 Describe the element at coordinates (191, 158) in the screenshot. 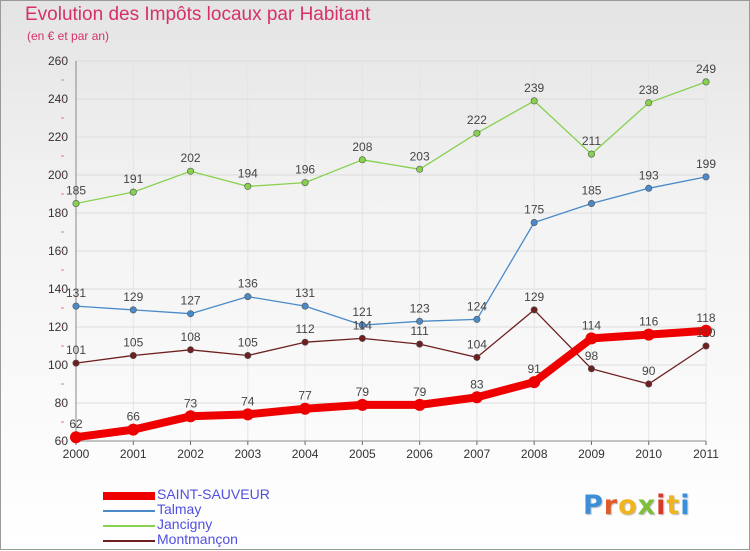

I see `data-label: 202` at that location.